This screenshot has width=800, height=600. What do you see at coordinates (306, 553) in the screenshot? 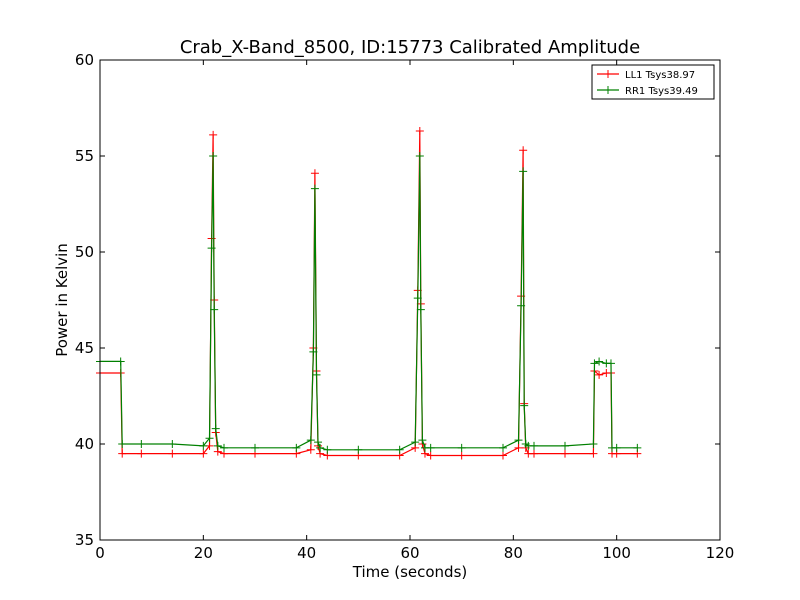
I see `x-tick-label: 40` at bounding box center [306, 553].